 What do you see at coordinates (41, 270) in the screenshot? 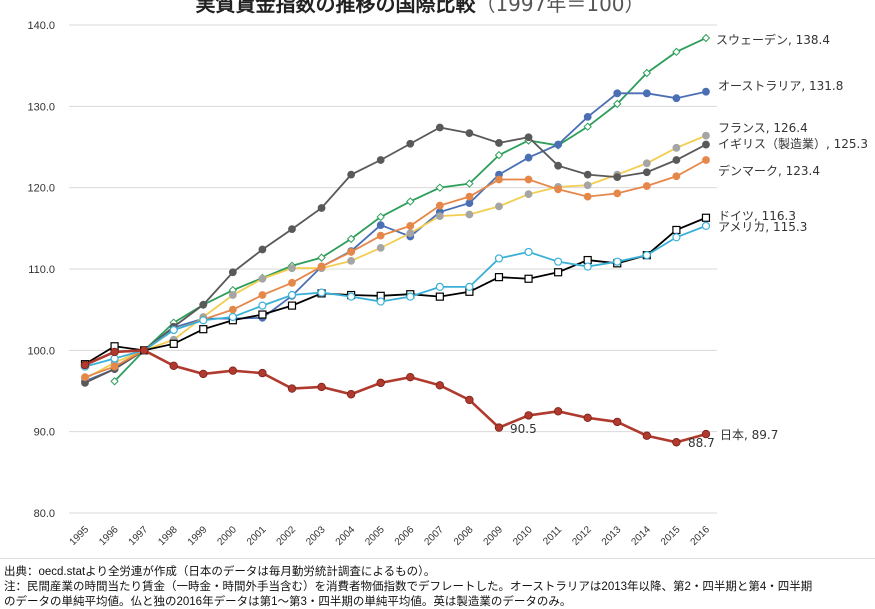
I see `y-tick-label: 110.0` at bounding box center [41, 270].